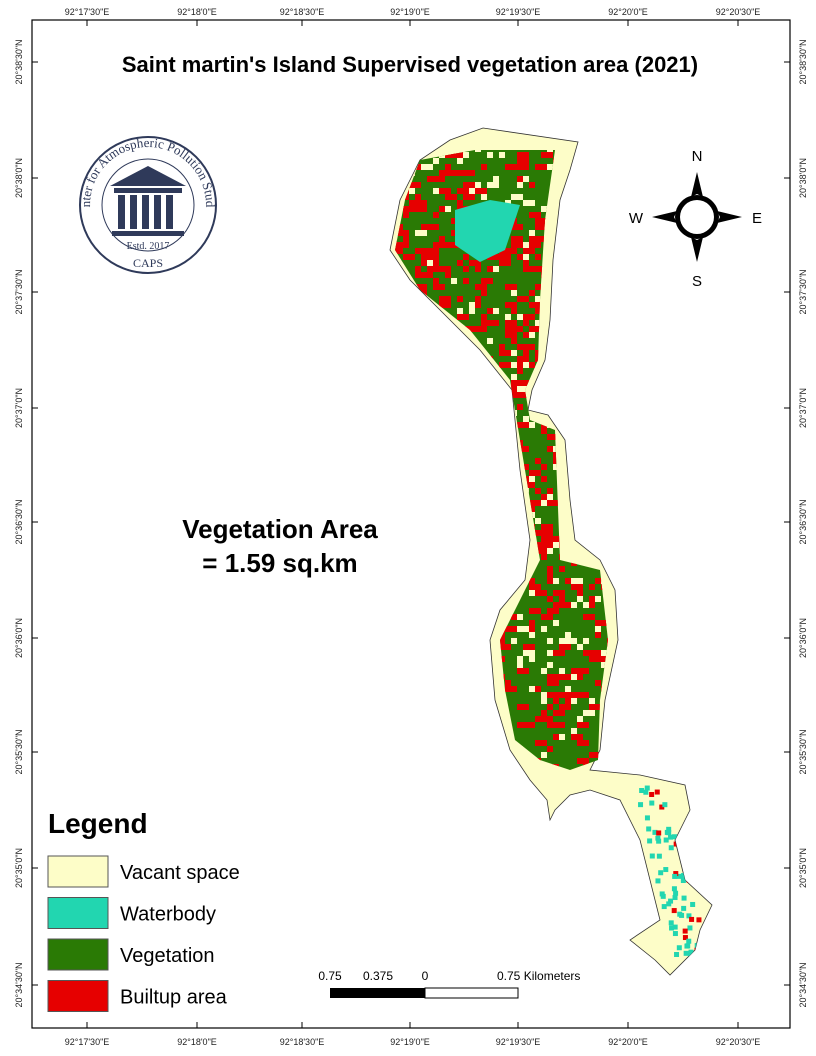  Describe the element at coordinates (87, 12) in the screenshot. I see `longitude-label: 92°17'30"E` at that location.